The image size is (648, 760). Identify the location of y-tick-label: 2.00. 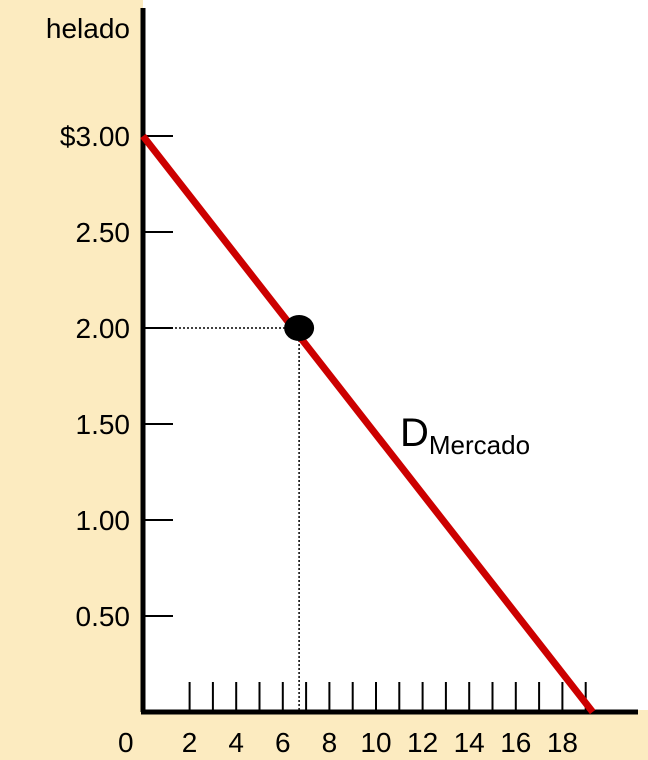
(103, 328).